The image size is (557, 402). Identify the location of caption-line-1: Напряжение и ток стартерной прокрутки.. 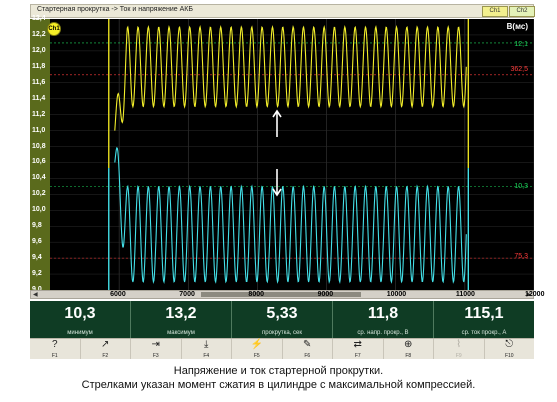
(278, 371).